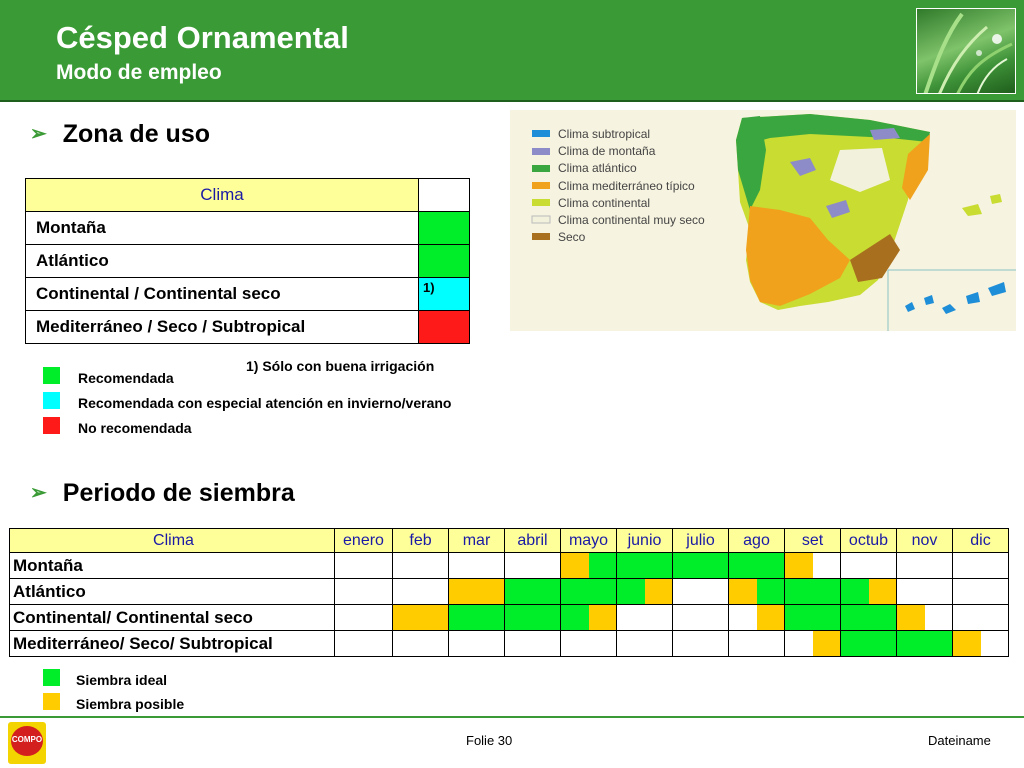 Image resolution: width=1024 pixels, height=768 pixels. Describe the element at coordinates (626, 186) in the screenshot. I see `map-legend-label: Clima mediterráneo típico` at that location.